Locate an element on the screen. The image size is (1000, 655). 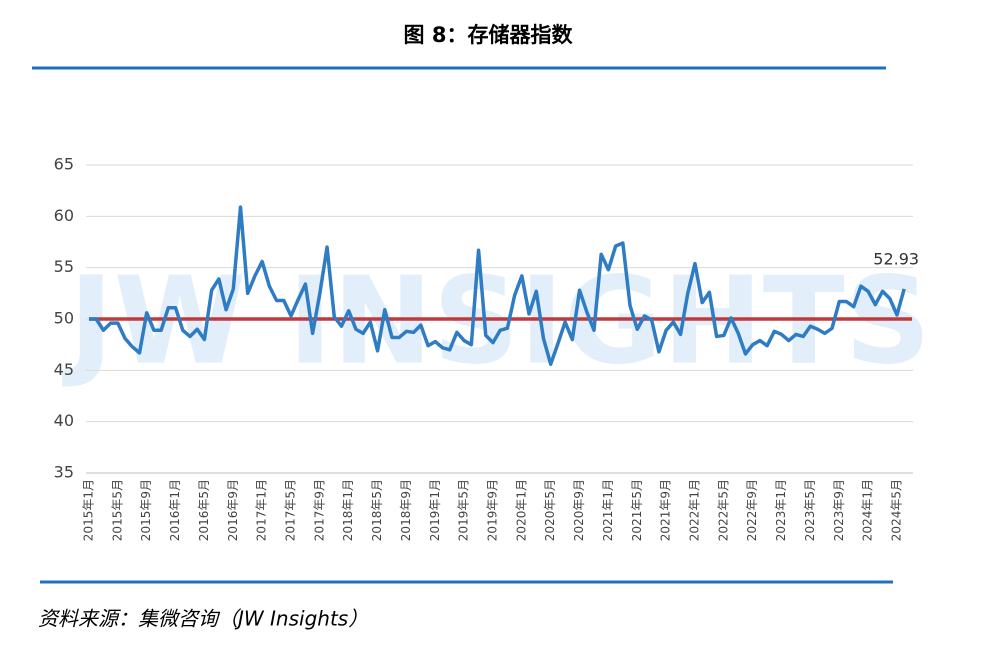
source-note: 资料来源：集微咨询（JW Insights） is located at coordinates (203, 619).